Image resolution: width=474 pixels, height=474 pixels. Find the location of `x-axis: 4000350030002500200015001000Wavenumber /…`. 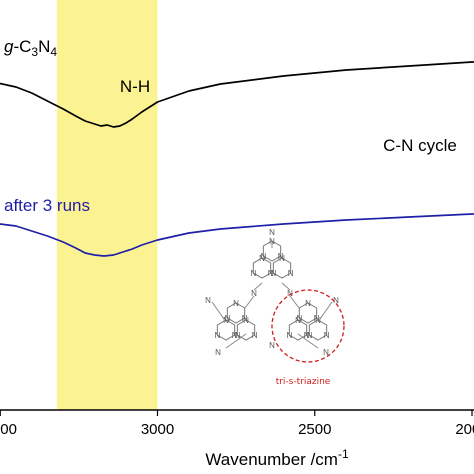

x-axis: 4000350030002500200015001000Wavenumber /… is located at coordinates (237, 439).